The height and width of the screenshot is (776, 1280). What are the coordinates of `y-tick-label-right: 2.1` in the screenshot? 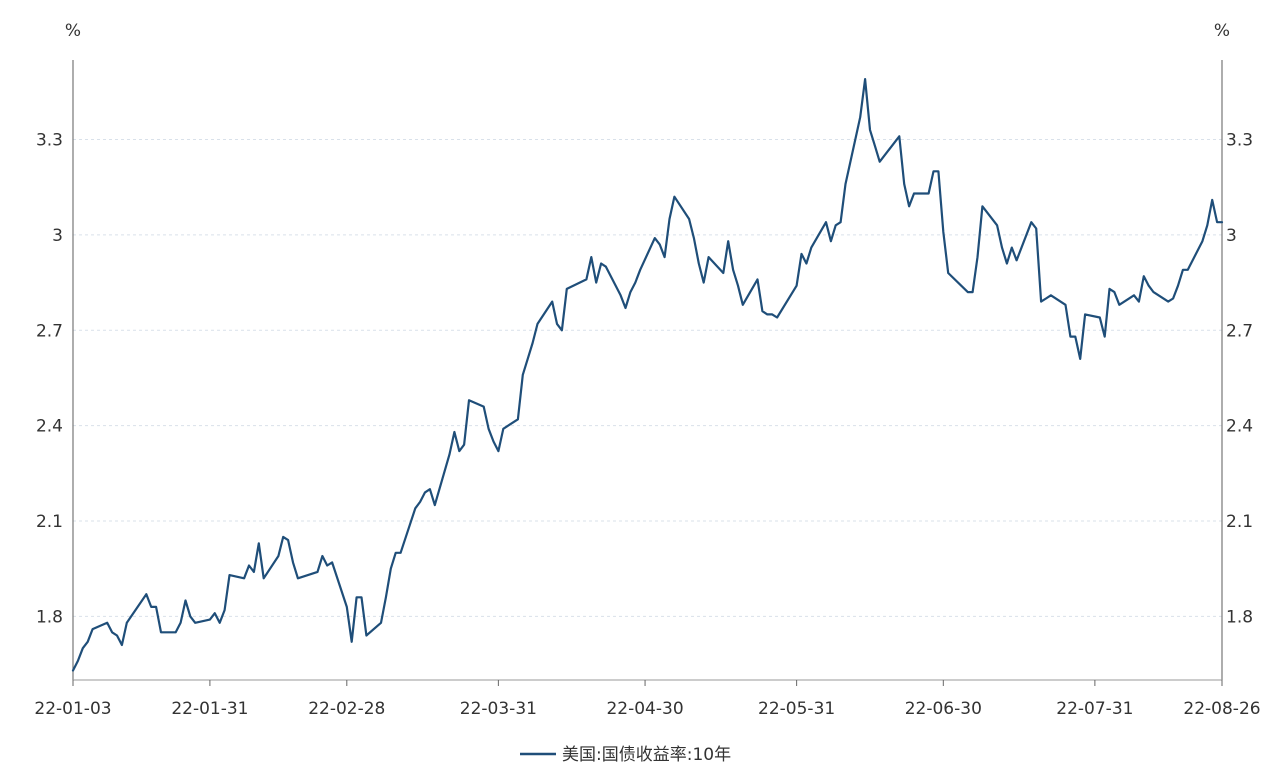 It's located at (1239, 522).